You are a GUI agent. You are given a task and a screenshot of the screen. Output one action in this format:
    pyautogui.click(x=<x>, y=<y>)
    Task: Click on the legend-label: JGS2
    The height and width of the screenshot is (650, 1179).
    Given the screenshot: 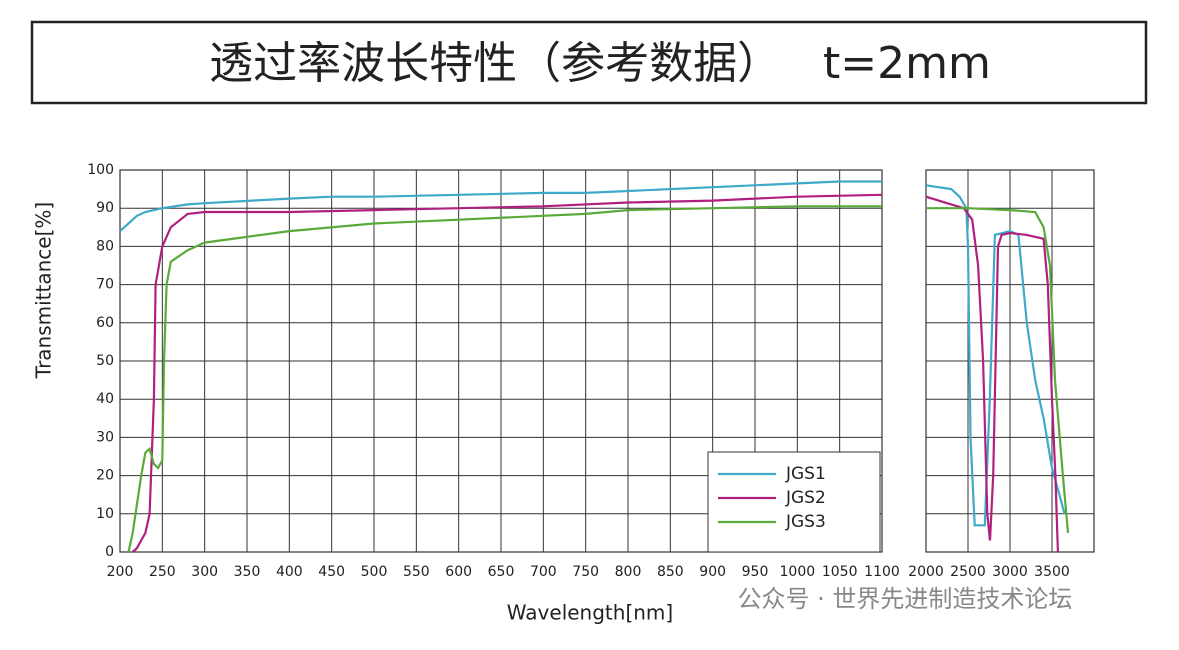 What is the action you would take?
    pyautogui.click(x=805, y=498)
    